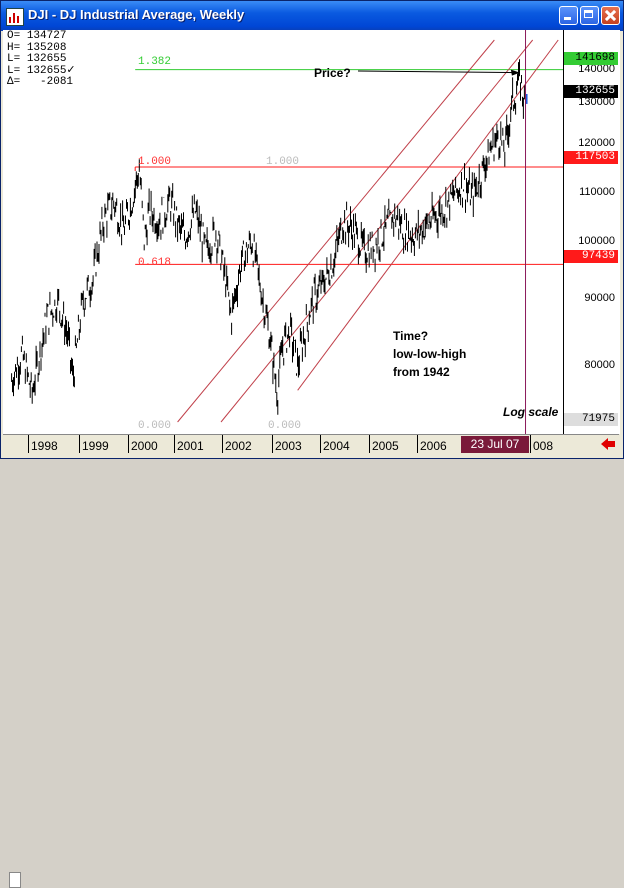  What do you see at coordinates (155, 62) in the screenshot?
I see `fib-label-1382: 1.382` at bounding box center [155, 62].